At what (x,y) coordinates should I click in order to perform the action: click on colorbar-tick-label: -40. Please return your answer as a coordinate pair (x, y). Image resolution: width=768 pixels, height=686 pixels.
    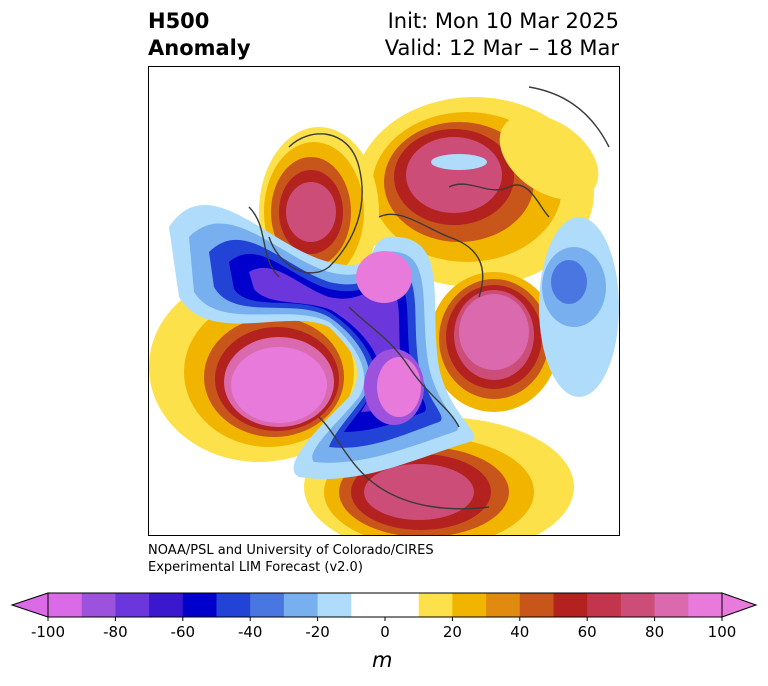
    Looking at the image, I should click on (250, 631).